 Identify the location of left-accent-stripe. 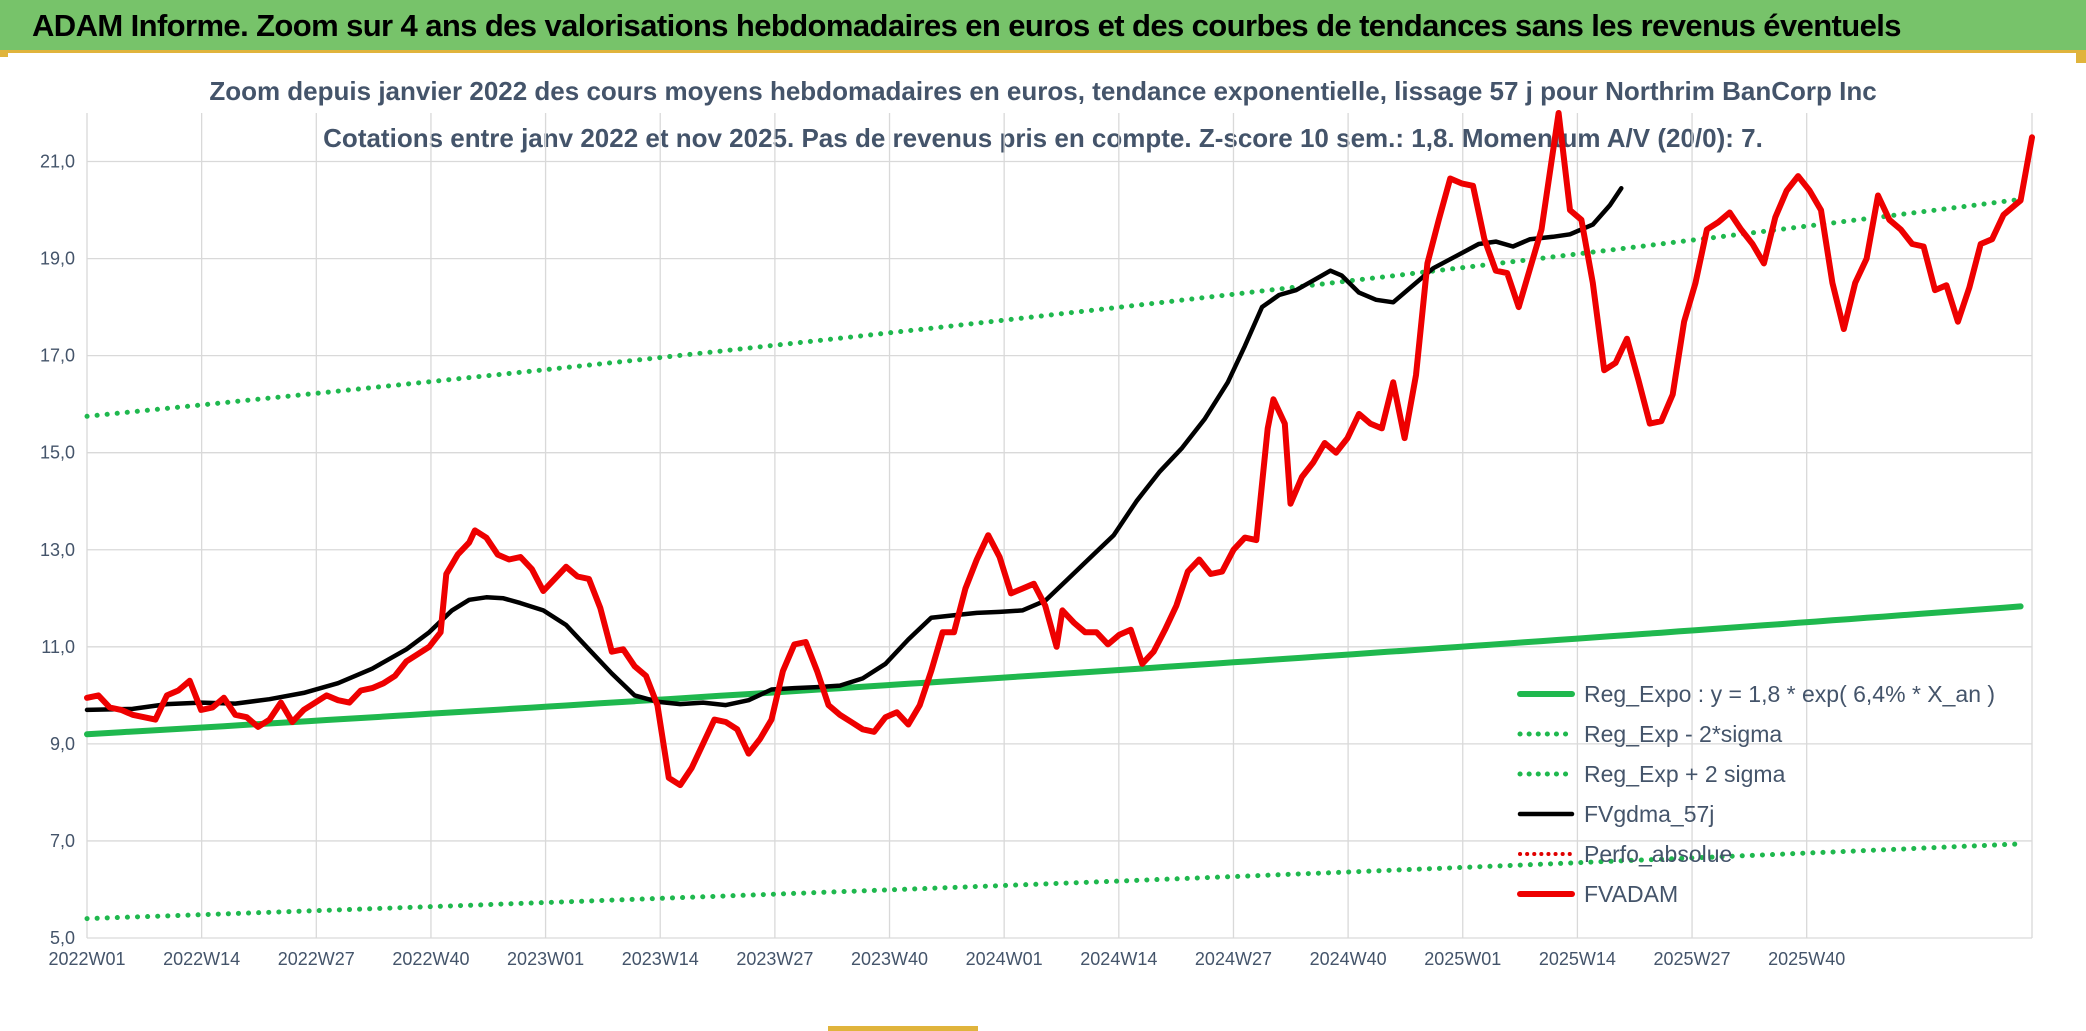
(4, 55).